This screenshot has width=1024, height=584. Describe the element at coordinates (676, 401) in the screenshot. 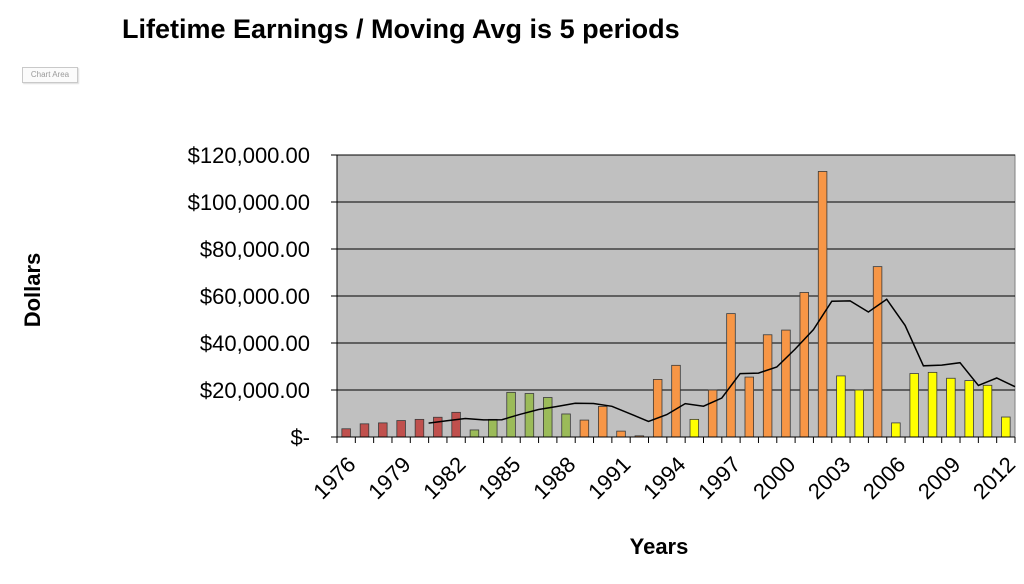

I see `bar-1994` at that location.